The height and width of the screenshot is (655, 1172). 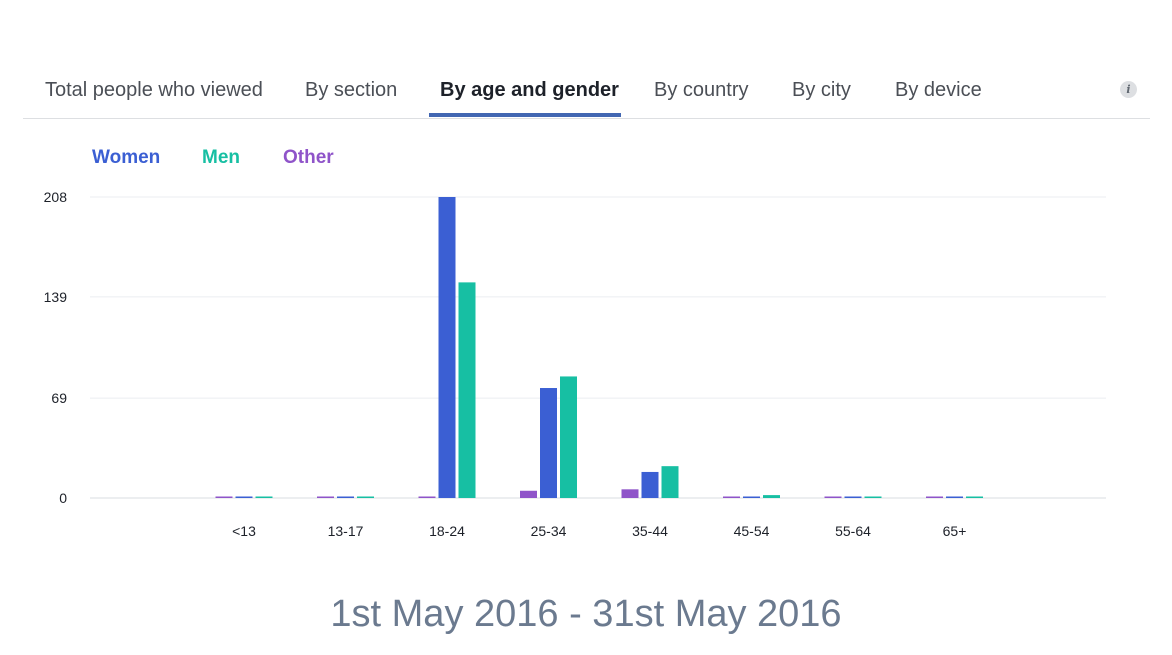 What do you see at coordinates (529, 90) in the screenshot?
I see `tab-by-age-and-gender: By age and gender` at bounding box center [529, 90].